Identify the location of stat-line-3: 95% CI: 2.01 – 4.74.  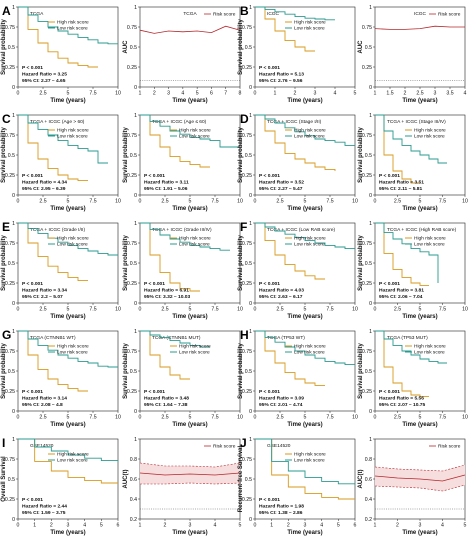
(281, 405).